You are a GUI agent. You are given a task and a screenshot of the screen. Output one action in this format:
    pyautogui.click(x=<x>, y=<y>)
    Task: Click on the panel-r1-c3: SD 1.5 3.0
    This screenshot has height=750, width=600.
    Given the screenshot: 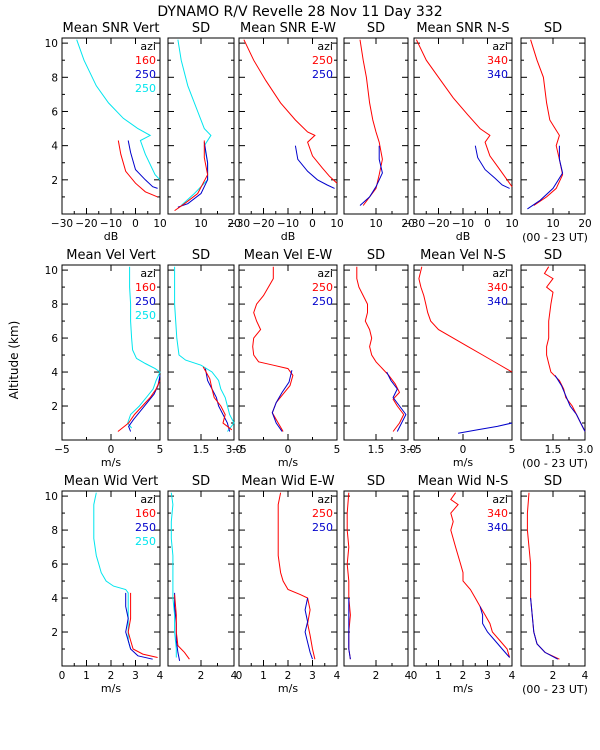 What is the action you would take?
    pyautogui.click(x=379, y=352)
    